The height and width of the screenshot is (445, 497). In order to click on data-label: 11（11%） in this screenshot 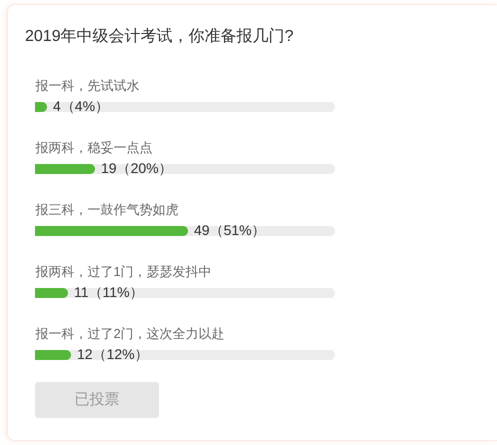, I will do `click(109, 292)`.